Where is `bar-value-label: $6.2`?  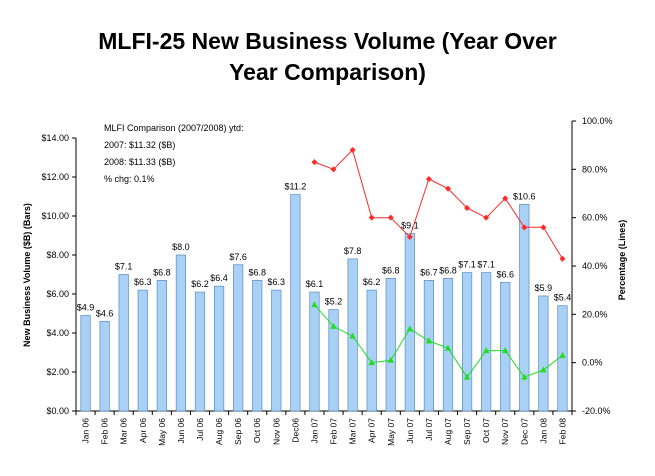 bar-value-label: $6.2 is located at coordinates (200, 284).